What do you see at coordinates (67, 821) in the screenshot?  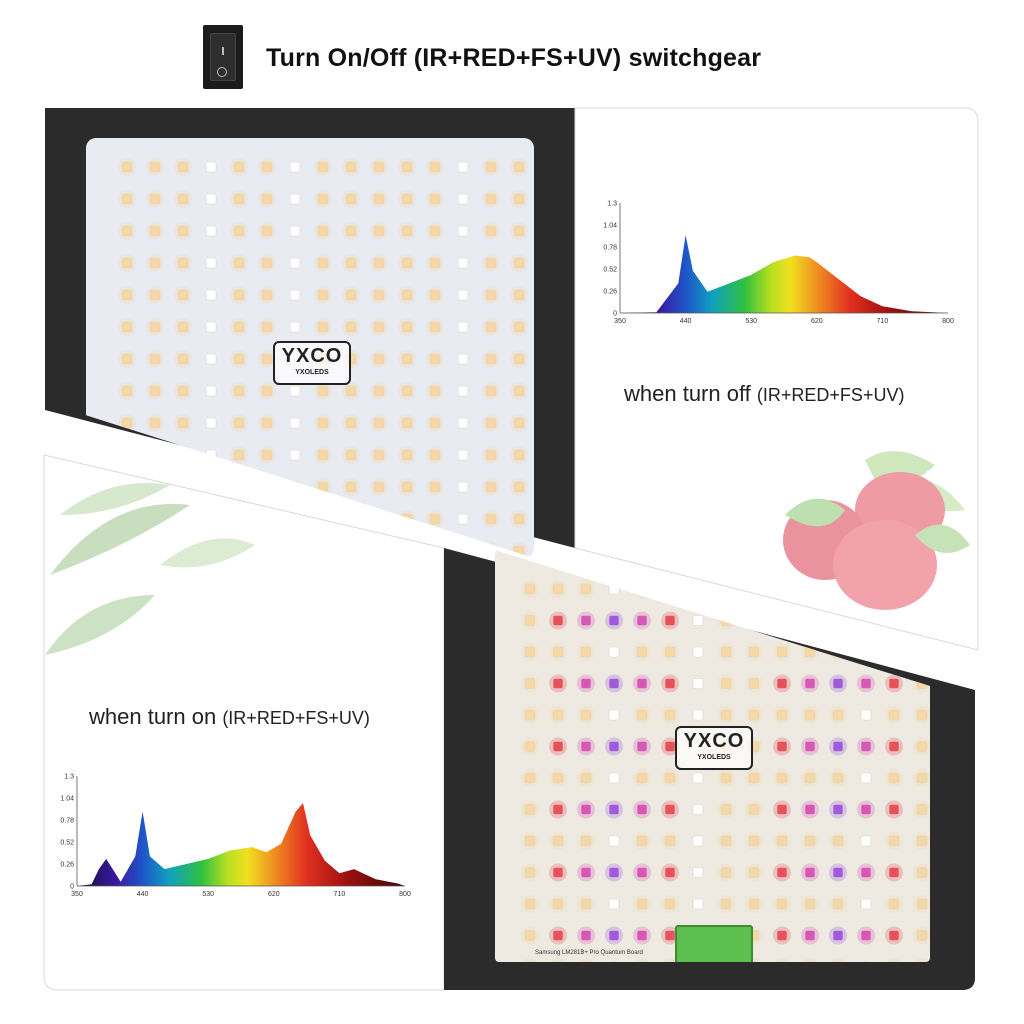 I see `y-tick-label: 0.78` at bounding box center [67, 821].